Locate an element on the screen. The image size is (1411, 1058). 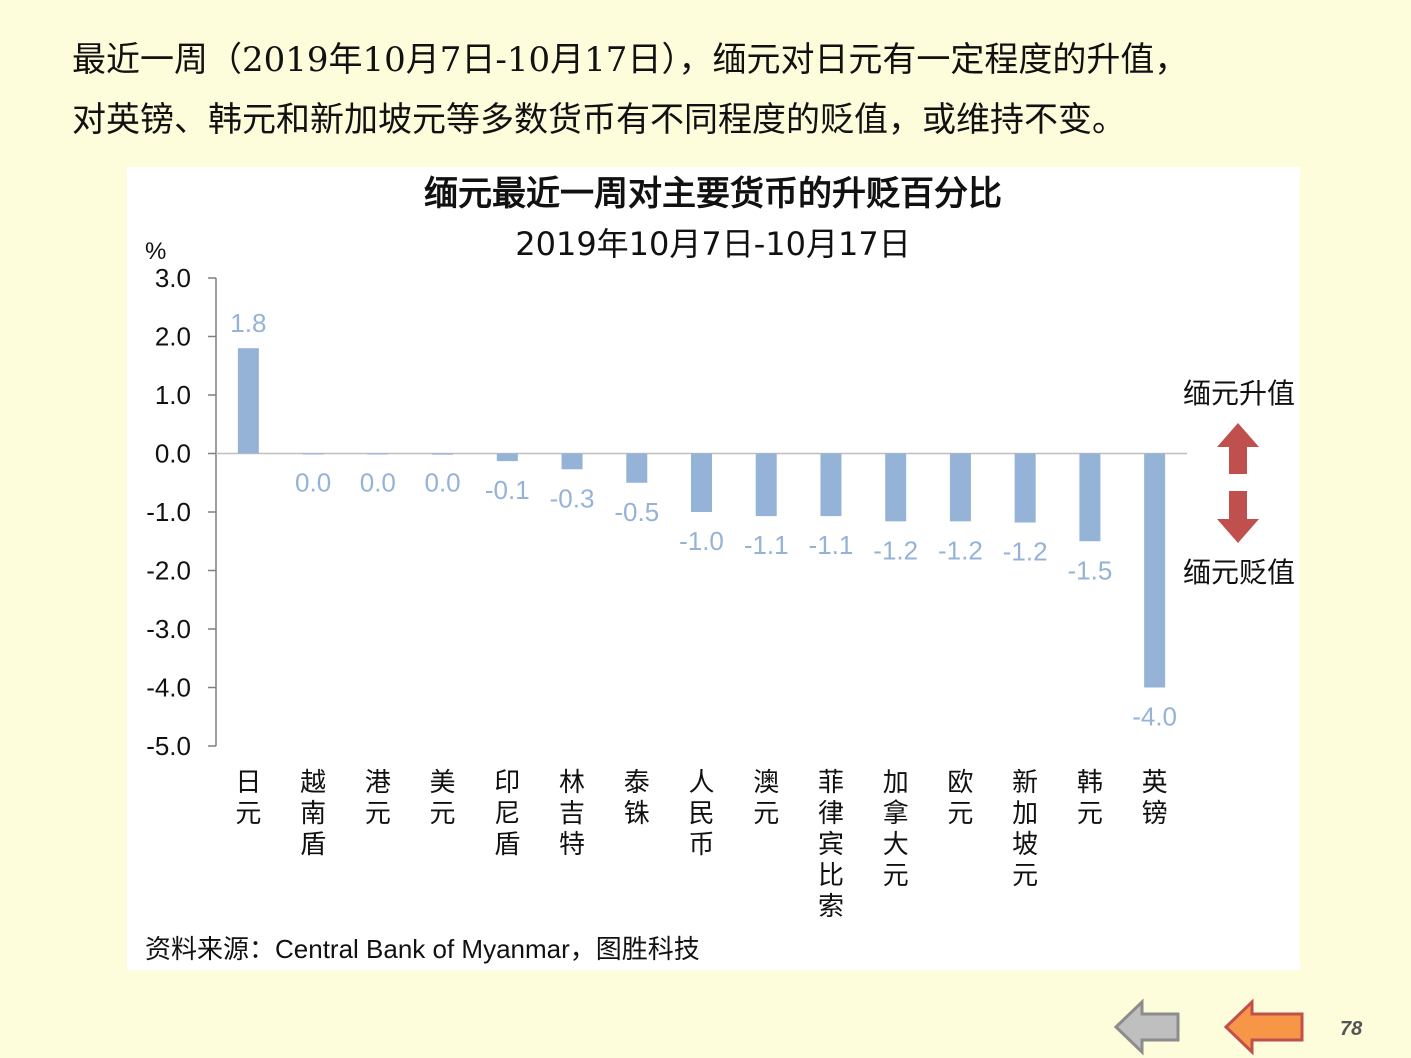
x-tick-label: 林吉特 is located at coordinates (572, 814).